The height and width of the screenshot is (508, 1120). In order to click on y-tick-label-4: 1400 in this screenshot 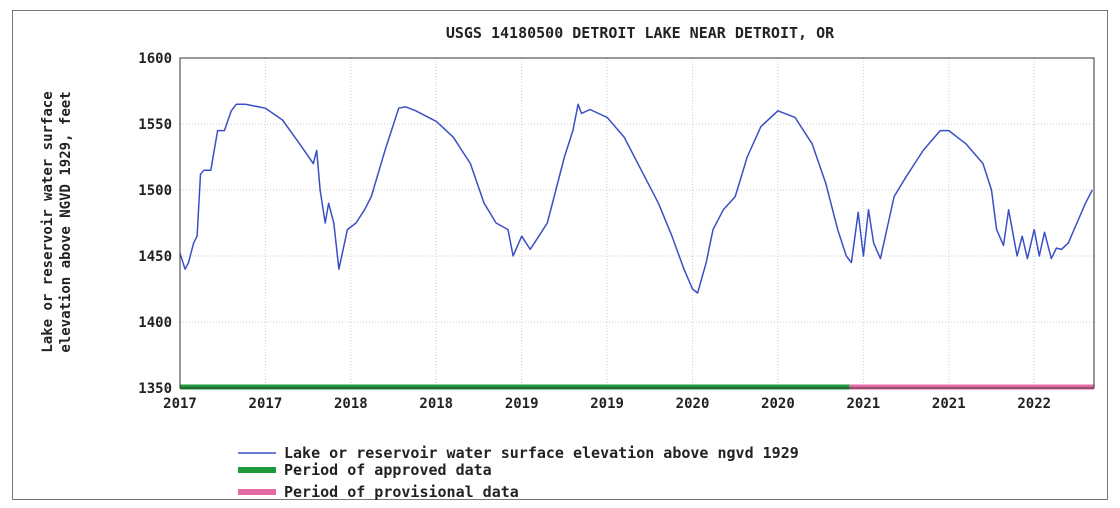, I will do `click(155, 323)`.